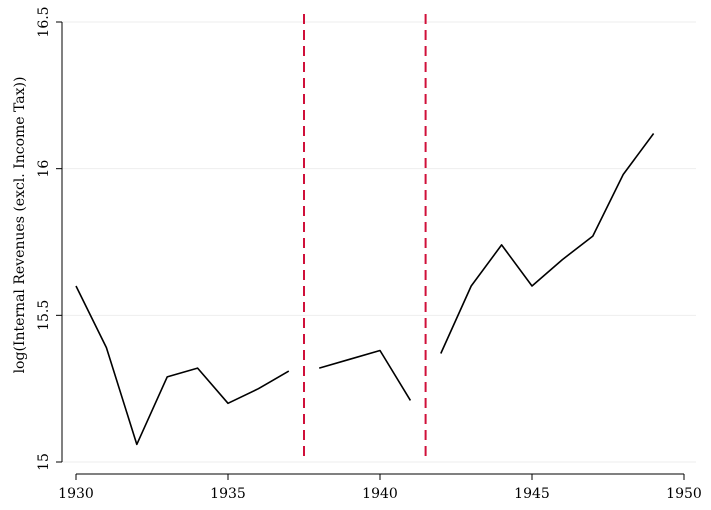 This screenshot has width=711, height=510. What do you see at coordinates (44, 21) in the screenshot?
I see `y-tick-label: 16.5` at bounding box center [44, 21].